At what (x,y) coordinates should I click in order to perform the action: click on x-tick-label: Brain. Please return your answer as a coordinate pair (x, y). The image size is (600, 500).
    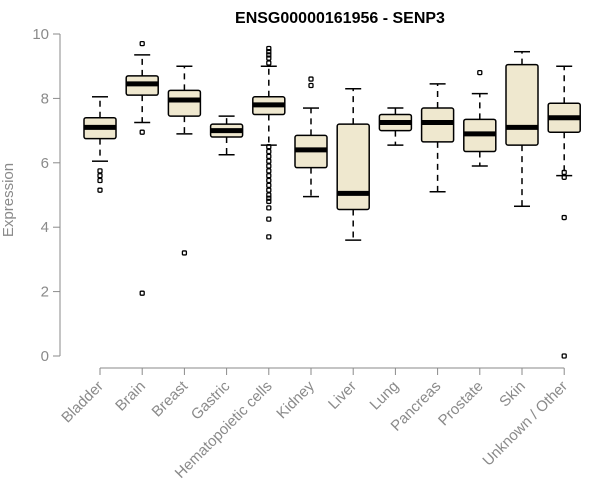
    Looking at the image, I should click on (130, 396).